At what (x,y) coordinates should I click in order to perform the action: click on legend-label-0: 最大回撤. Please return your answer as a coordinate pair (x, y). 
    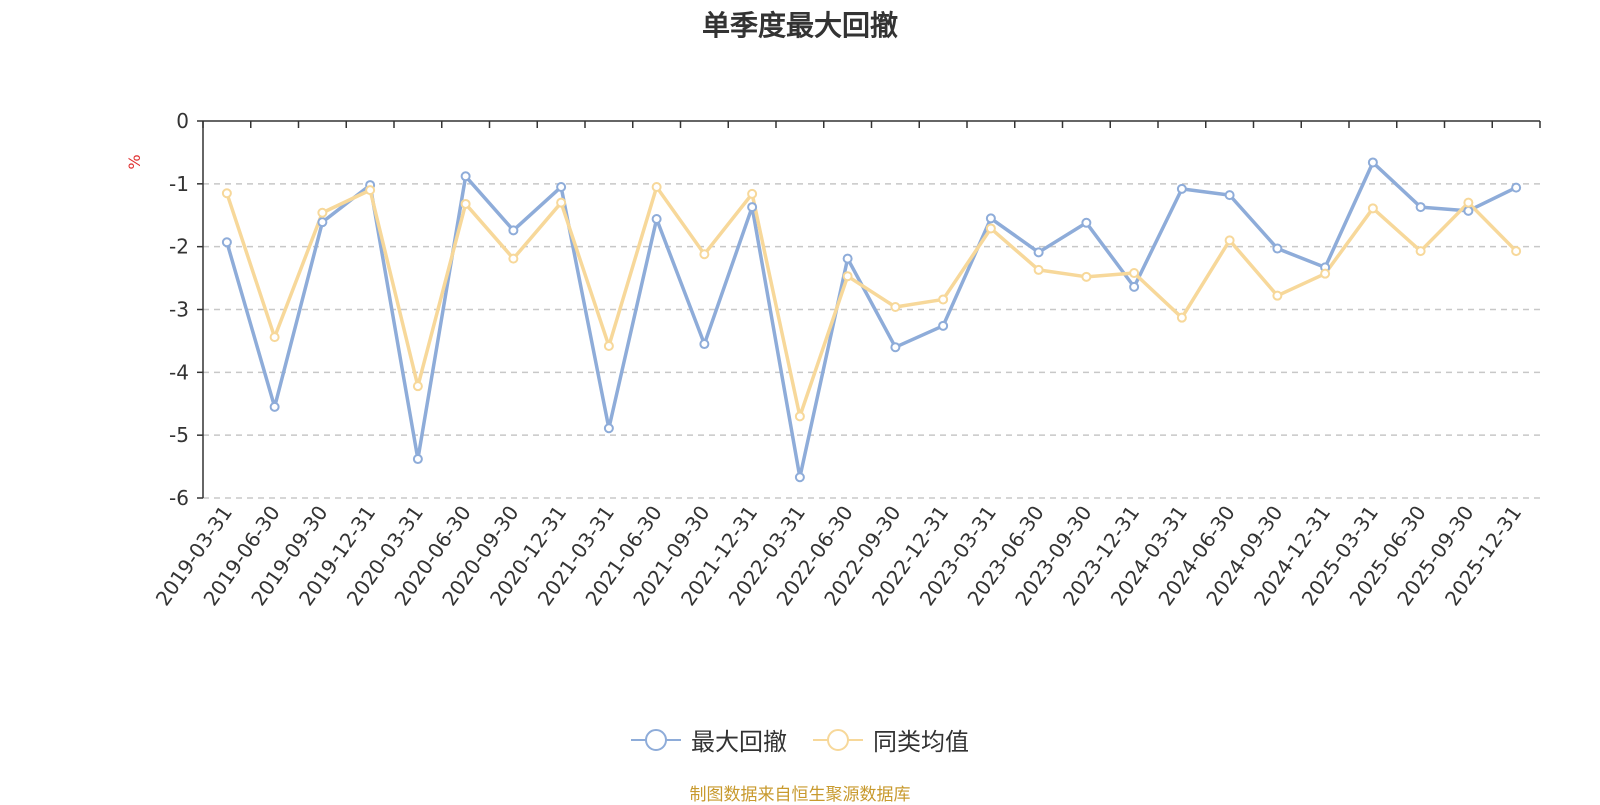
    Looking at the image, I should click on (739, 742).